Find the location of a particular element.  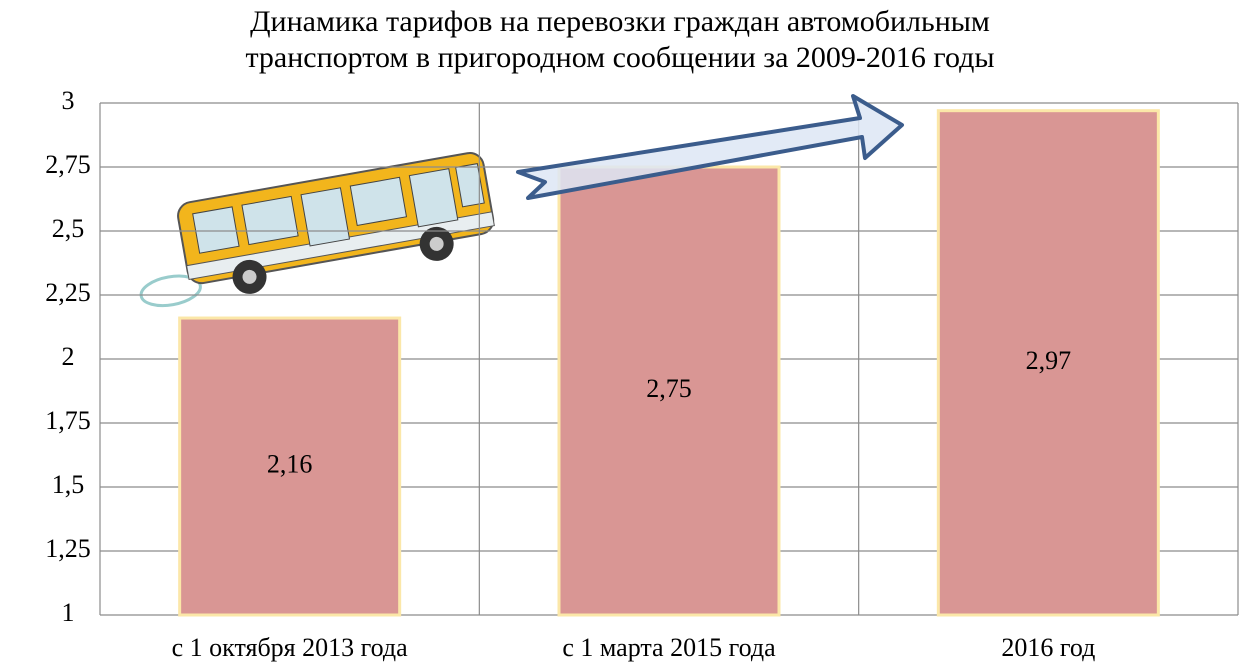

y-tick-label: 3 is located at coordinates (68, 100).